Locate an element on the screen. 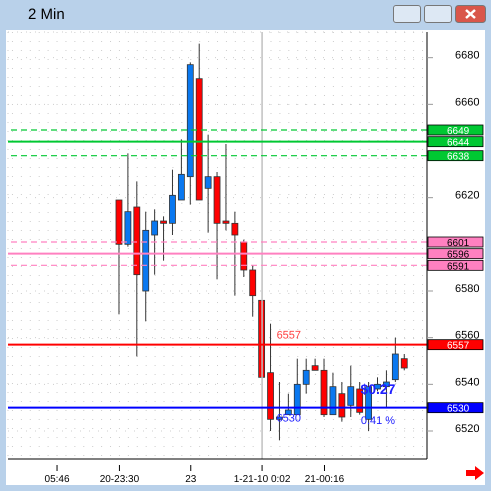 Image resolution: width=491 pixels, height=491 pixels. annotation: 6557 is located at coordinates (289, 336).